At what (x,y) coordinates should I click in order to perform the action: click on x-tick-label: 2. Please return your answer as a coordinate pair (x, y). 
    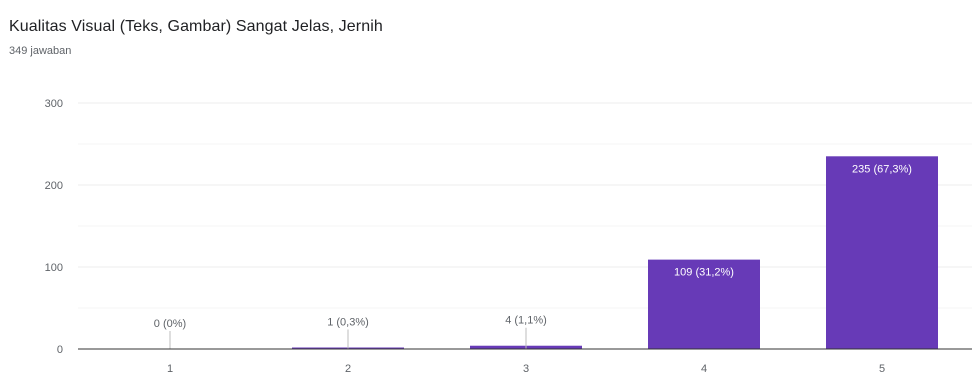
    Looking at the image, I should click on (348, 369).